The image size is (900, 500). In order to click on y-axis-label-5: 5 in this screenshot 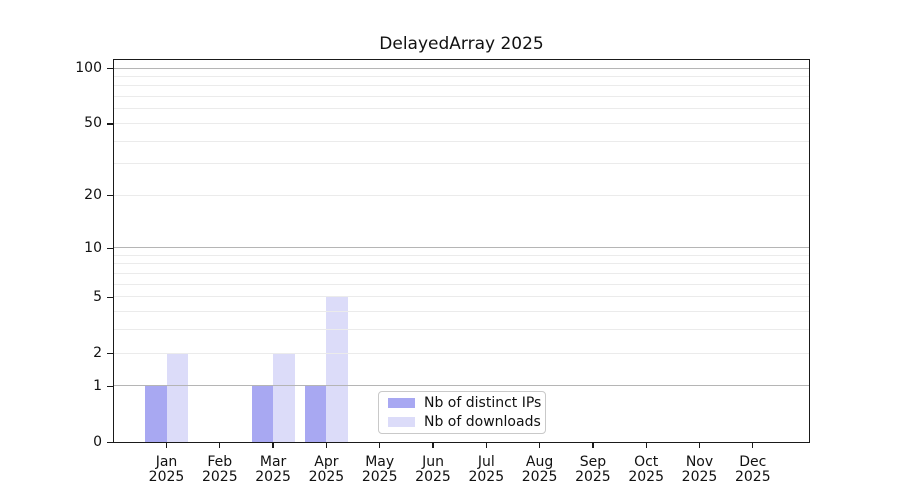, I will do `click(97, 296)`.